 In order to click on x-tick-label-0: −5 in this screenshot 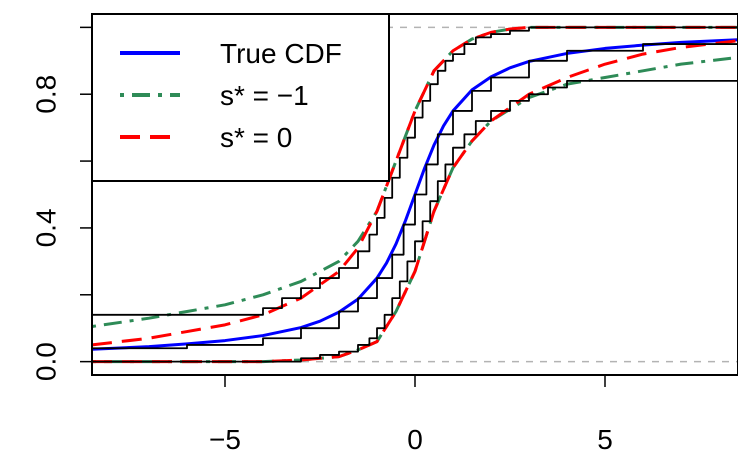, I will do `click(225, 439)`.